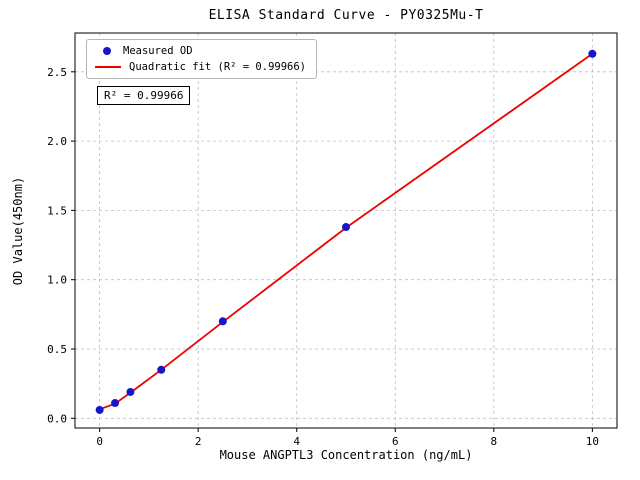 The width and height of the screenshot is (640, 480). I want to click on r-squared-annotation: R² = 0.99966, so click(144, 95).